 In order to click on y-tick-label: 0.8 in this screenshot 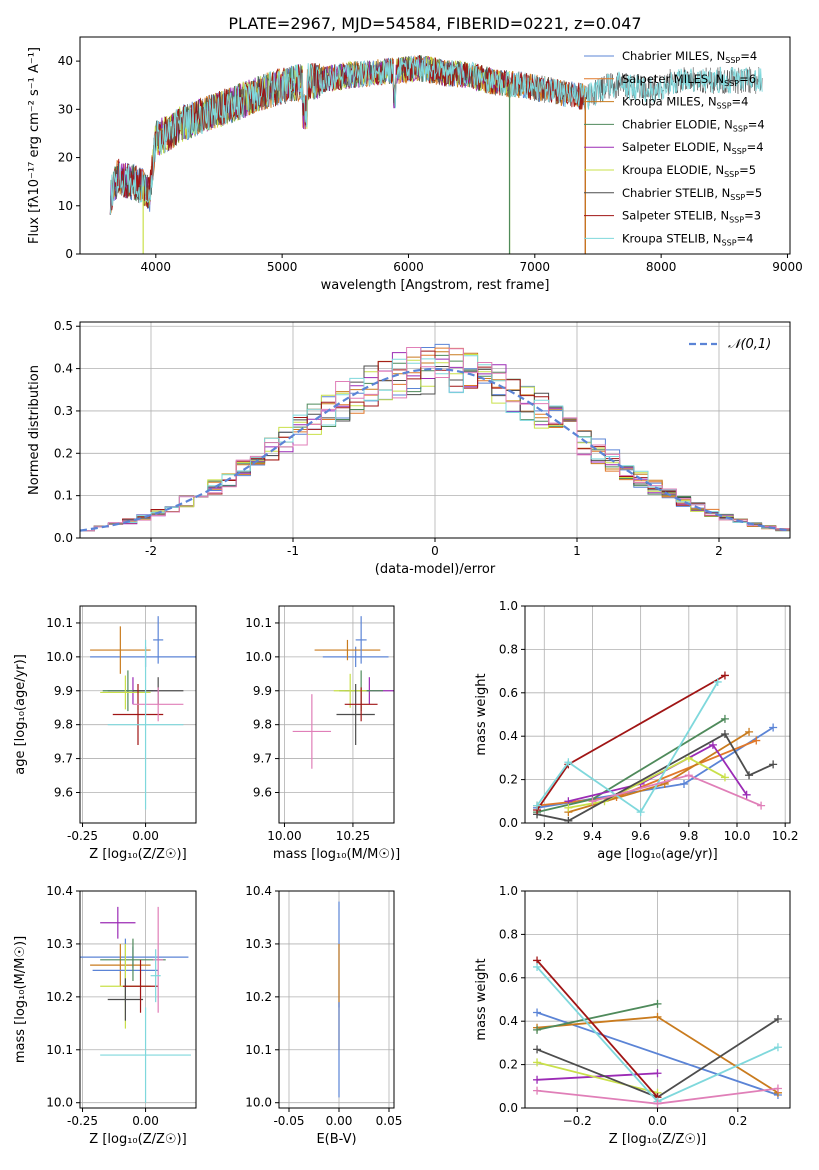, I will do `click(508, 649)`.